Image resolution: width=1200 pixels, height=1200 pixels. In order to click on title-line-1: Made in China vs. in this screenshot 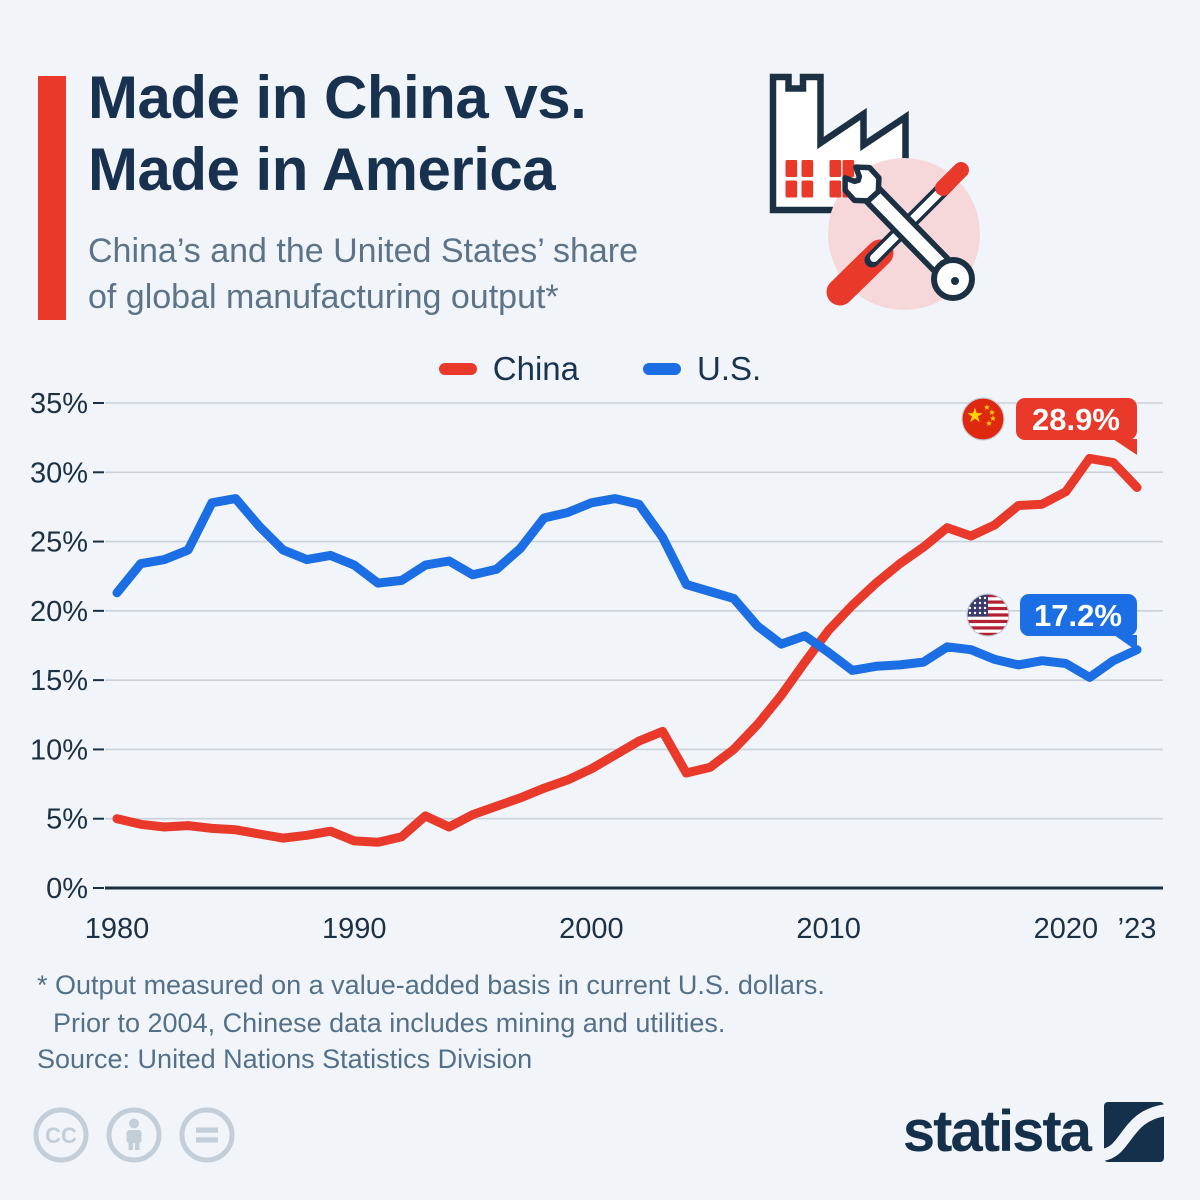, I will do `click(337, 97)`.